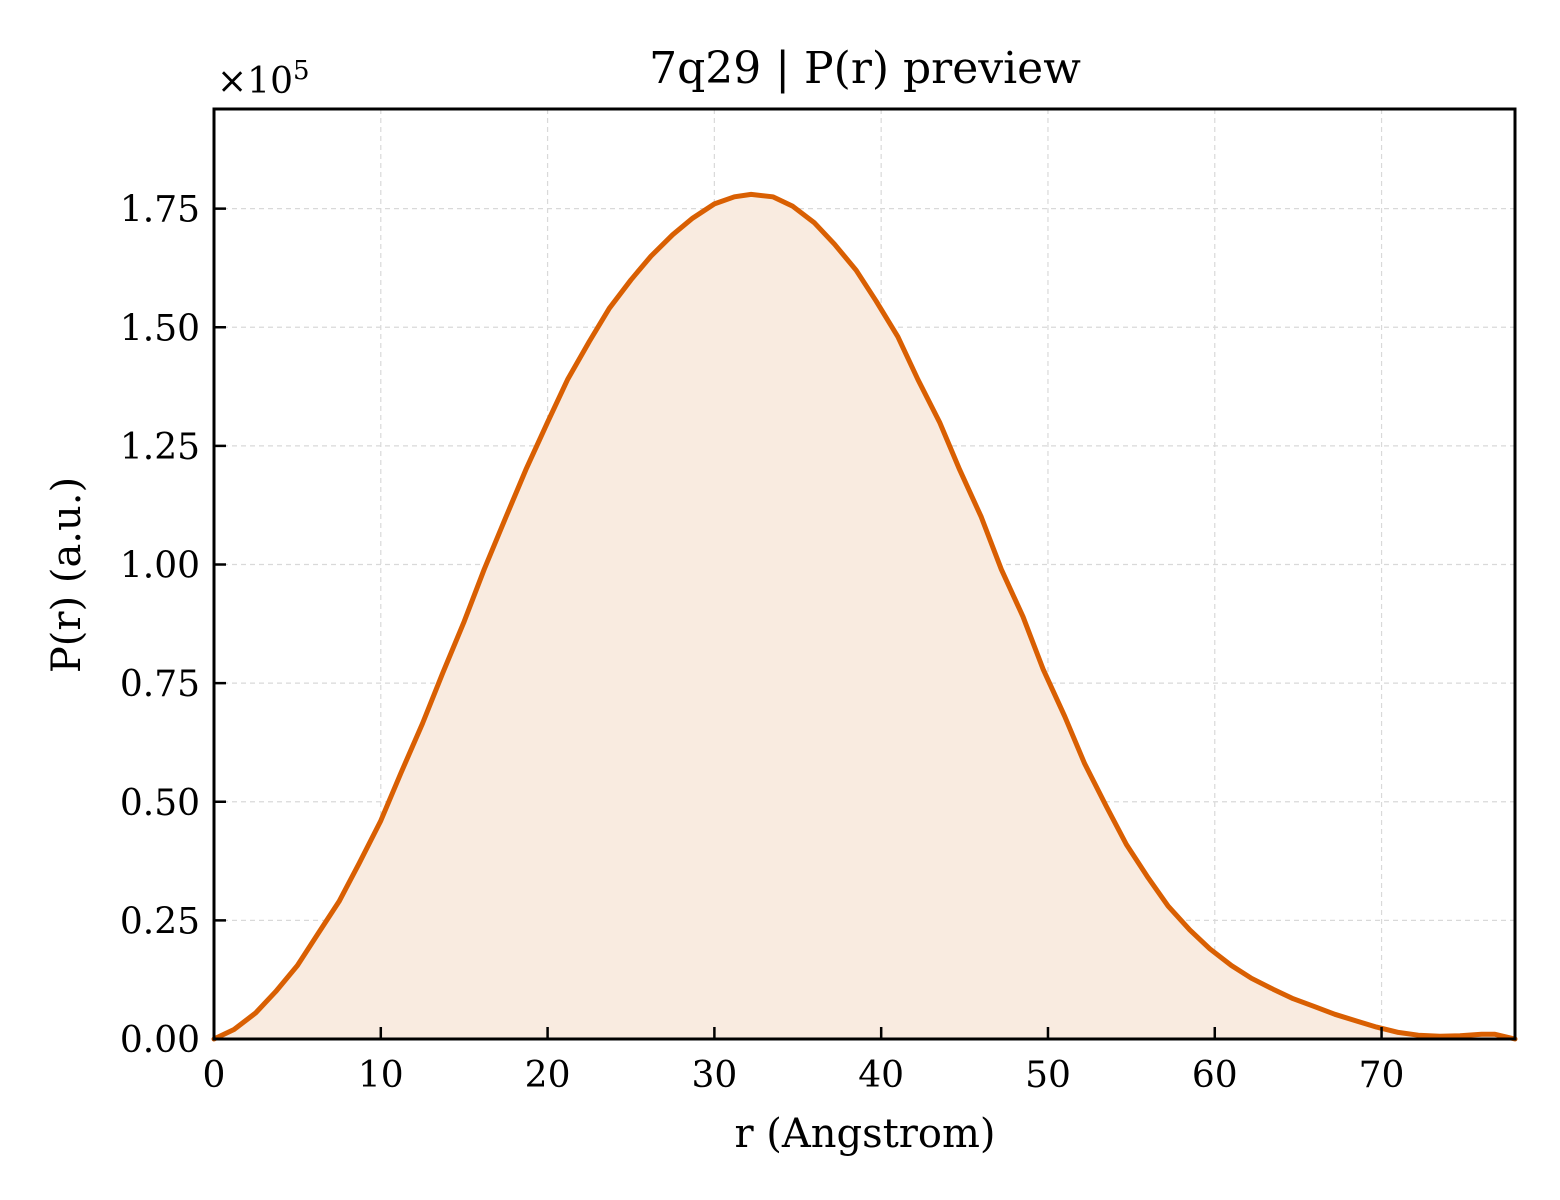 Image resolution: width=1560 pixels, height=1200 pixels. I want to click on y-axis-offset-base: ×10, so click(255, 81).